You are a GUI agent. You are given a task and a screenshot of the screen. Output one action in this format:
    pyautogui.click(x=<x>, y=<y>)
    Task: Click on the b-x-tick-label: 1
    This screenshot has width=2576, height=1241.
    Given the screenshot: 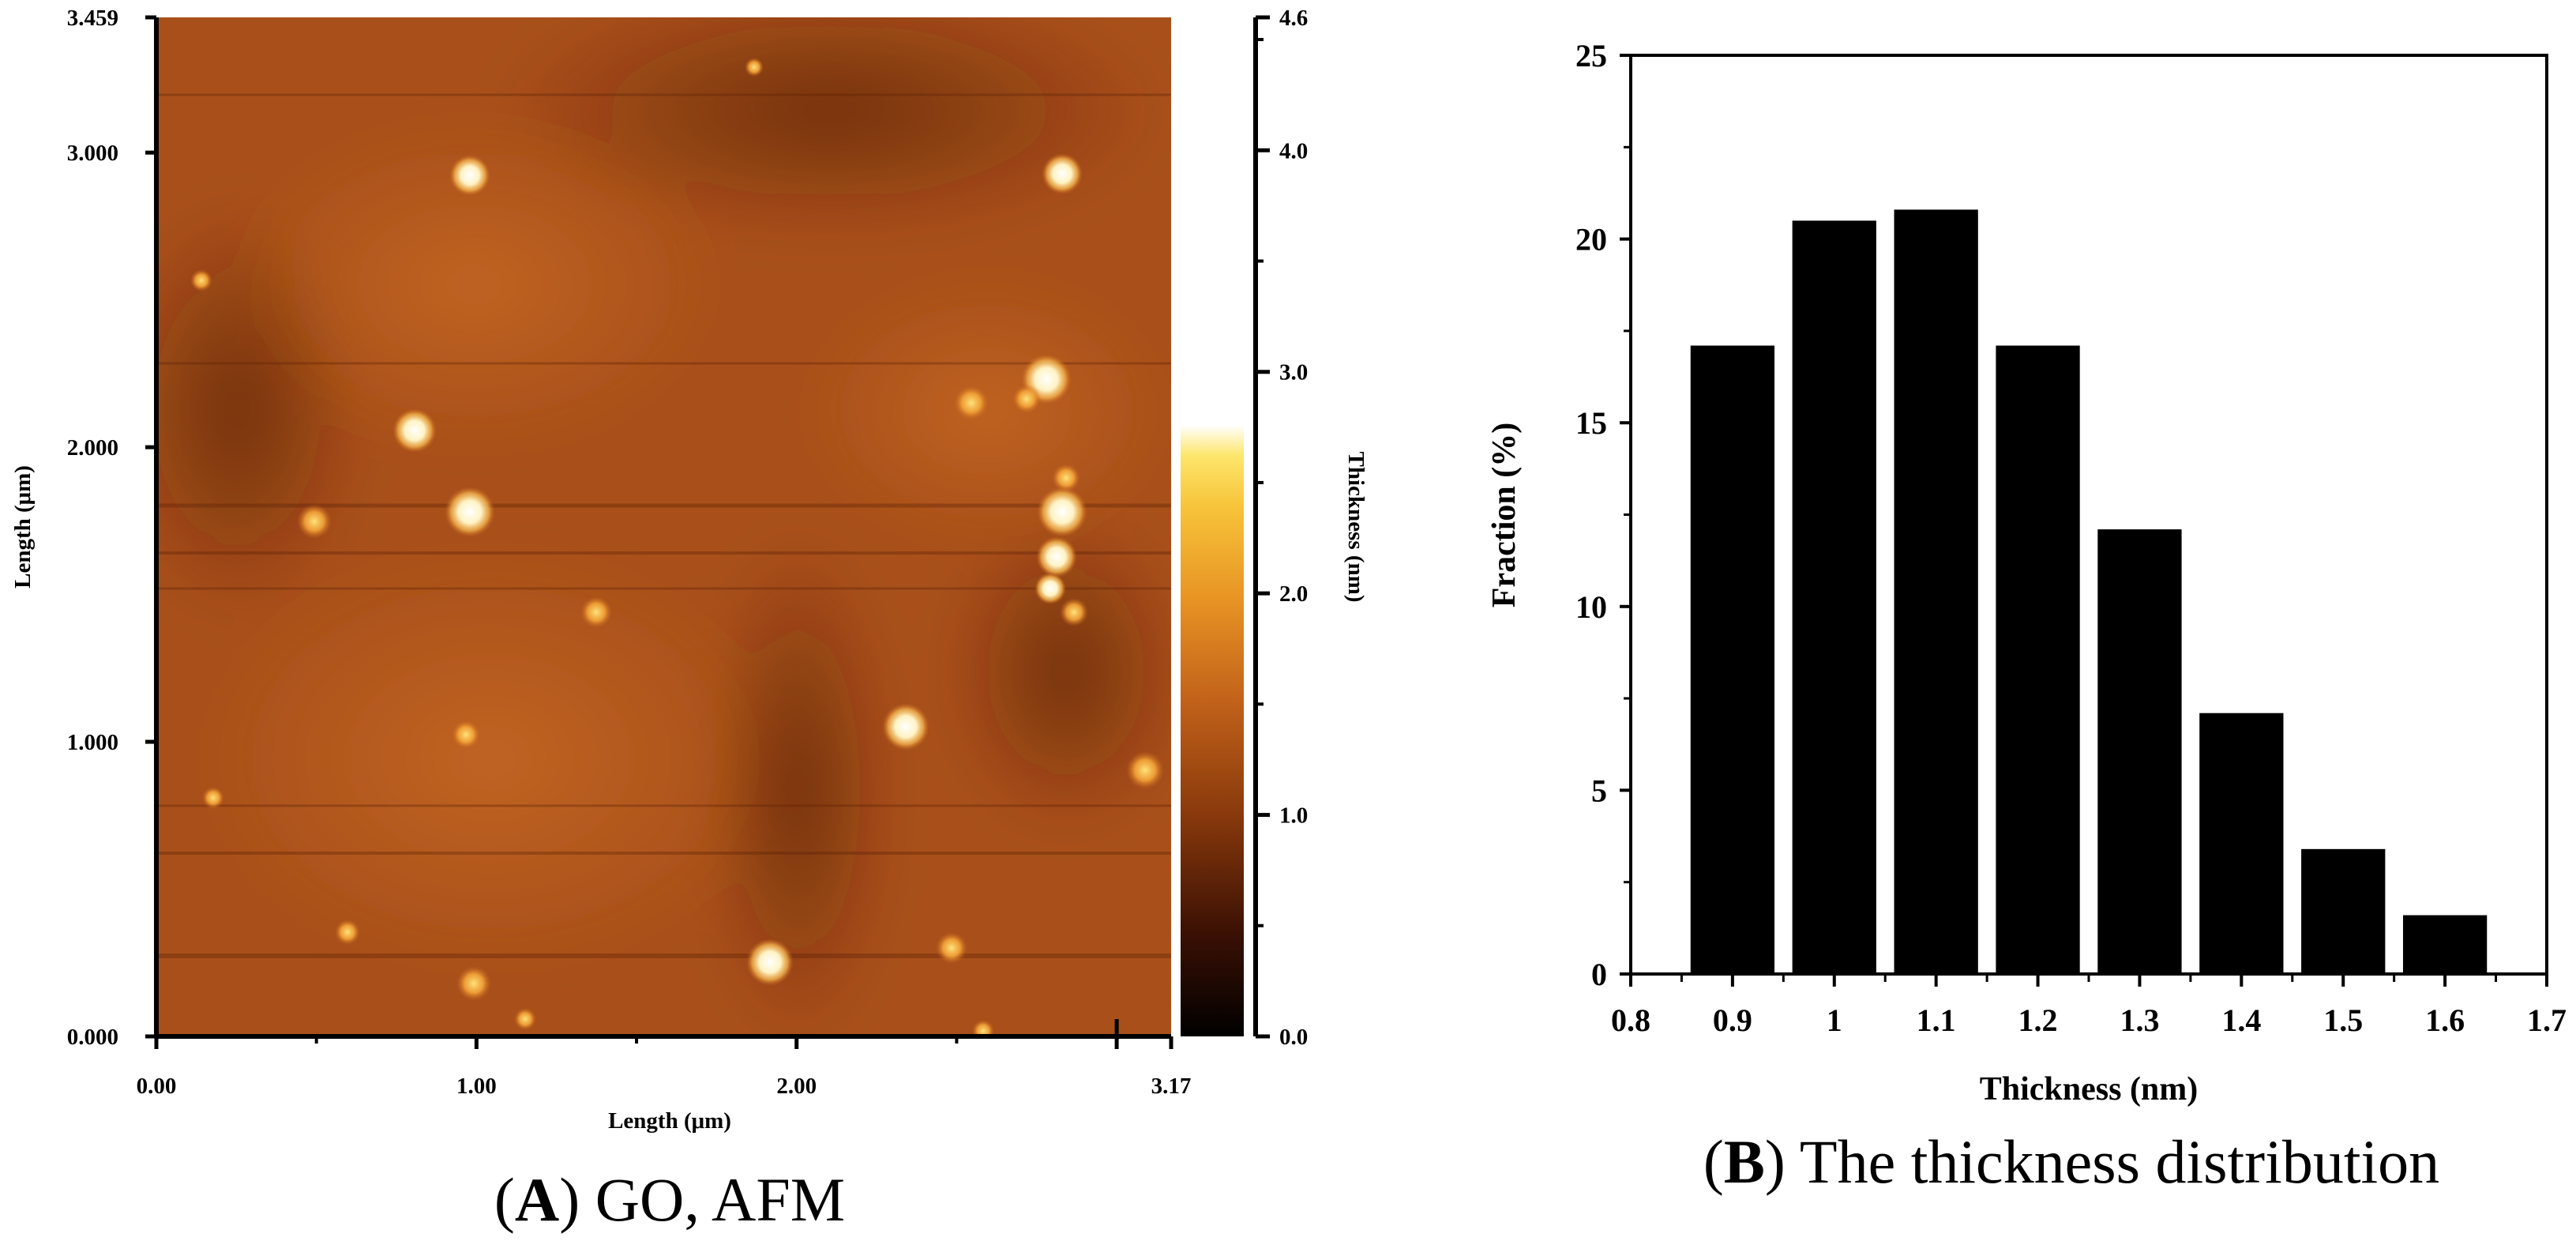 What is the action you would take?
    pyautogui.click(x=1834, y=1020)
    